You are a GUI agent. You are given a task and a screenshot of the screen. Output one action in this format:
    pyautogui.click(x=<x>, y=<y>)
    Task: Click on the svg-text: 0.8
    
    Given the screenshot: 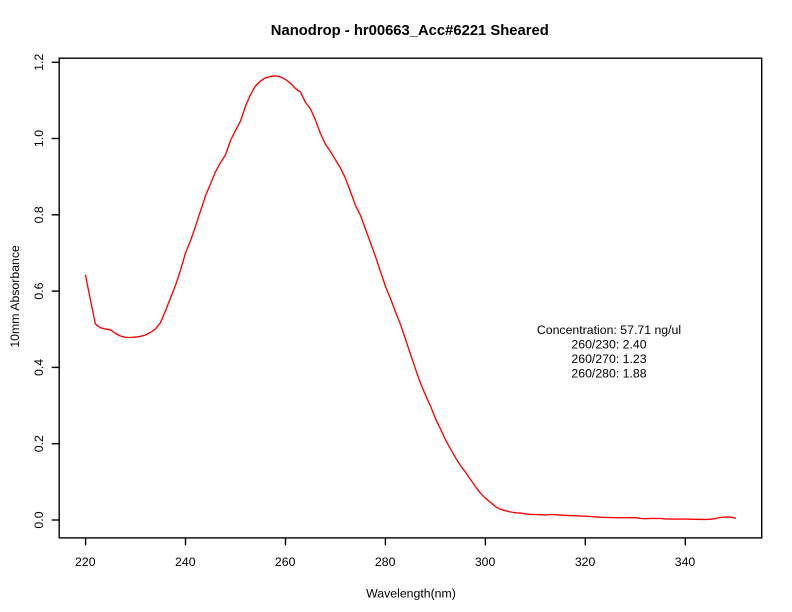 What is the action you would take?
    pyautogui.click(x=39, y=214)
    